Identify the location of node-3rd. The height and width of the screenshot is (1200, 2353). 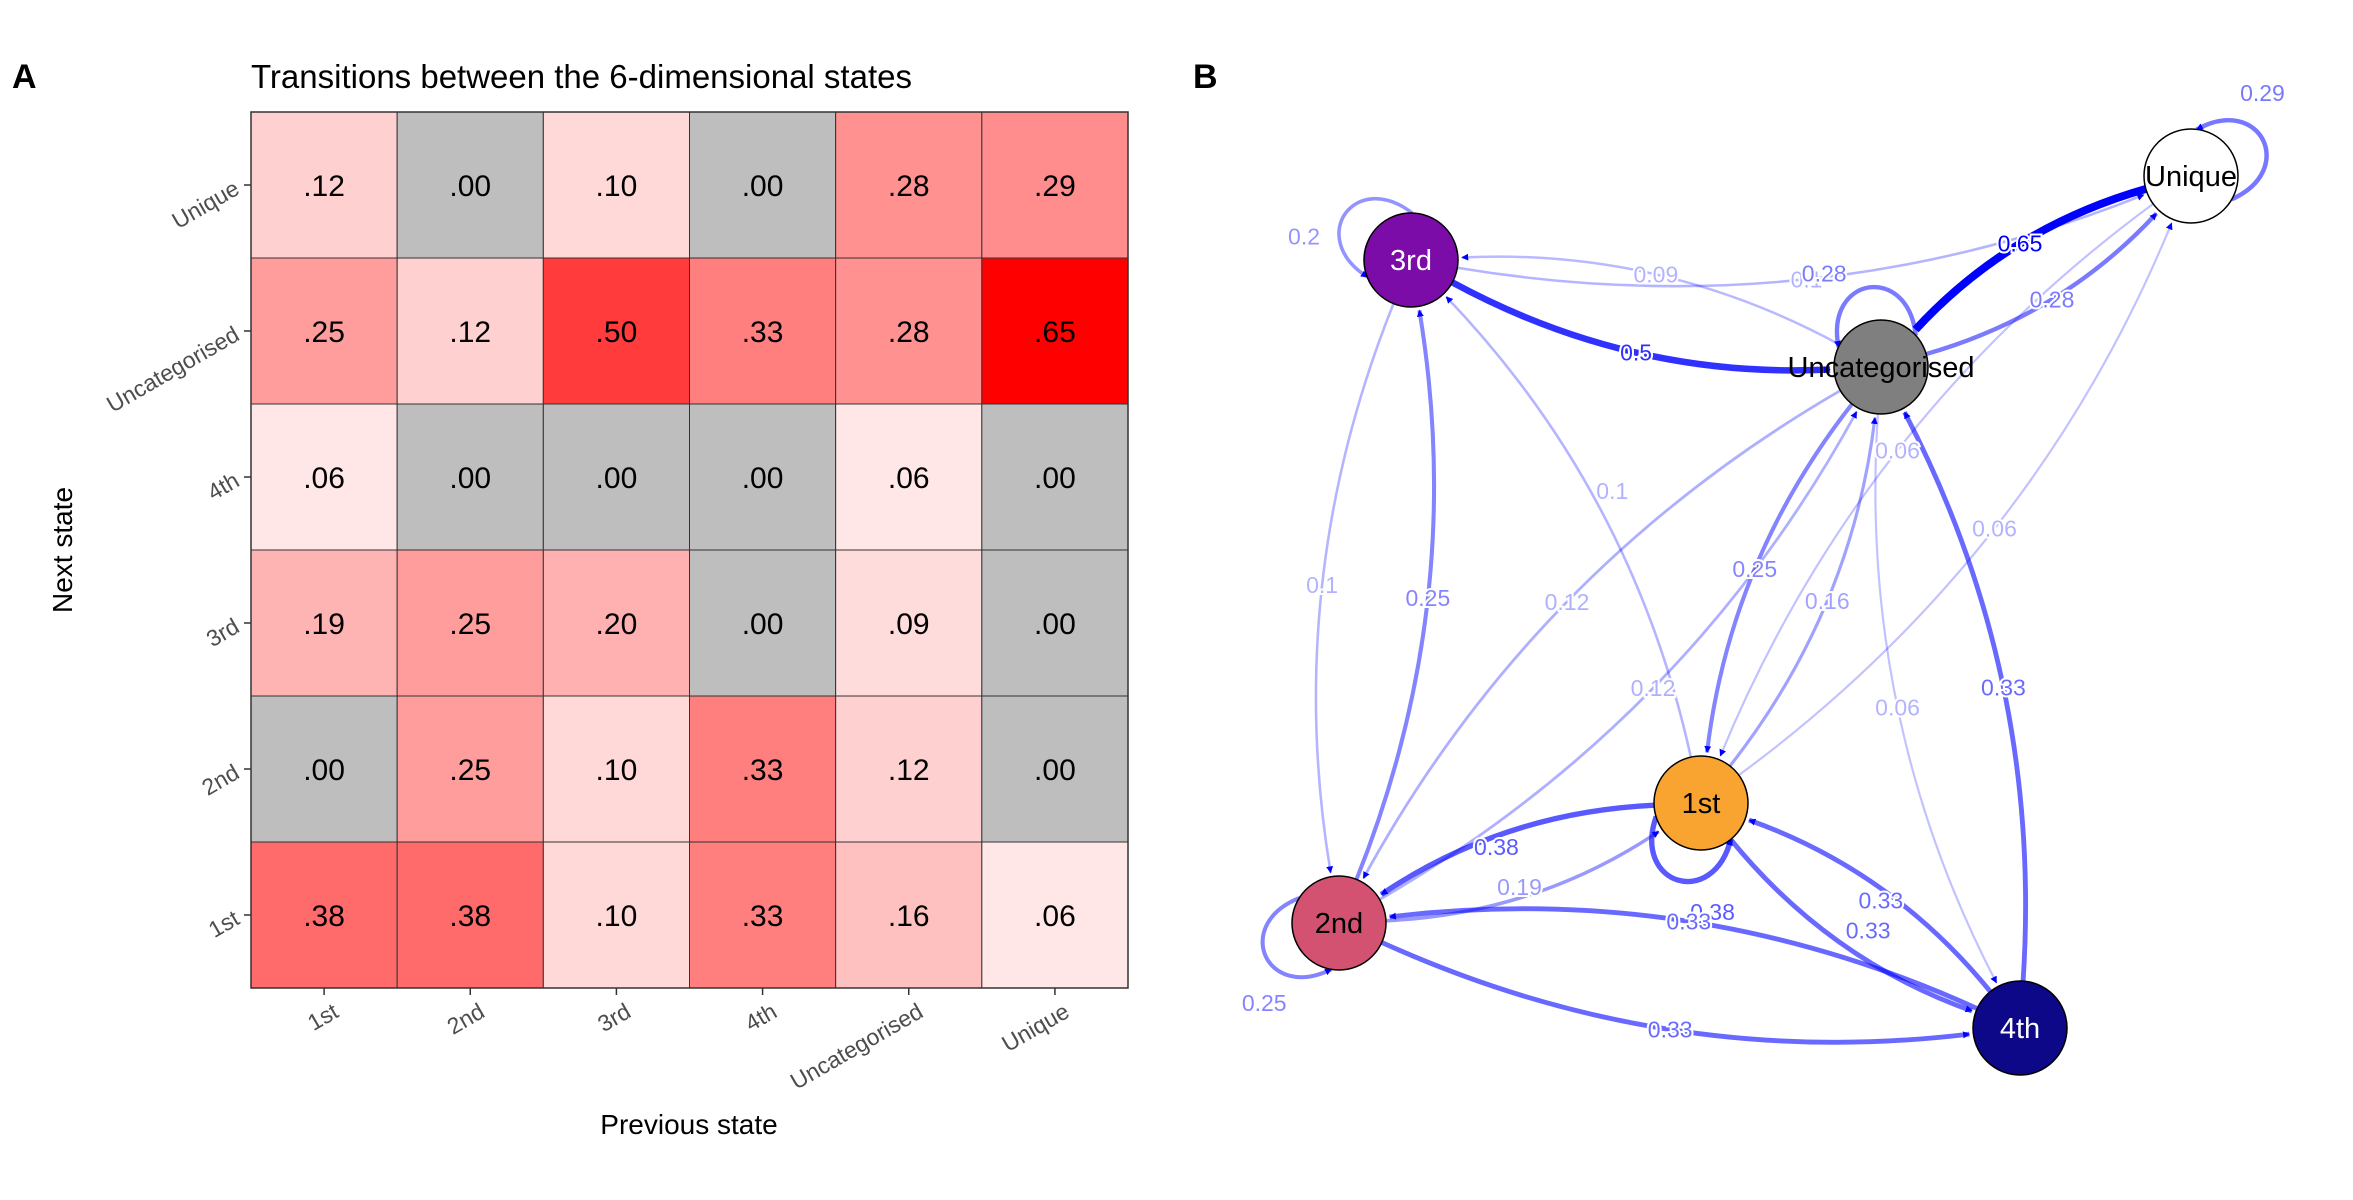
(1411, 260).